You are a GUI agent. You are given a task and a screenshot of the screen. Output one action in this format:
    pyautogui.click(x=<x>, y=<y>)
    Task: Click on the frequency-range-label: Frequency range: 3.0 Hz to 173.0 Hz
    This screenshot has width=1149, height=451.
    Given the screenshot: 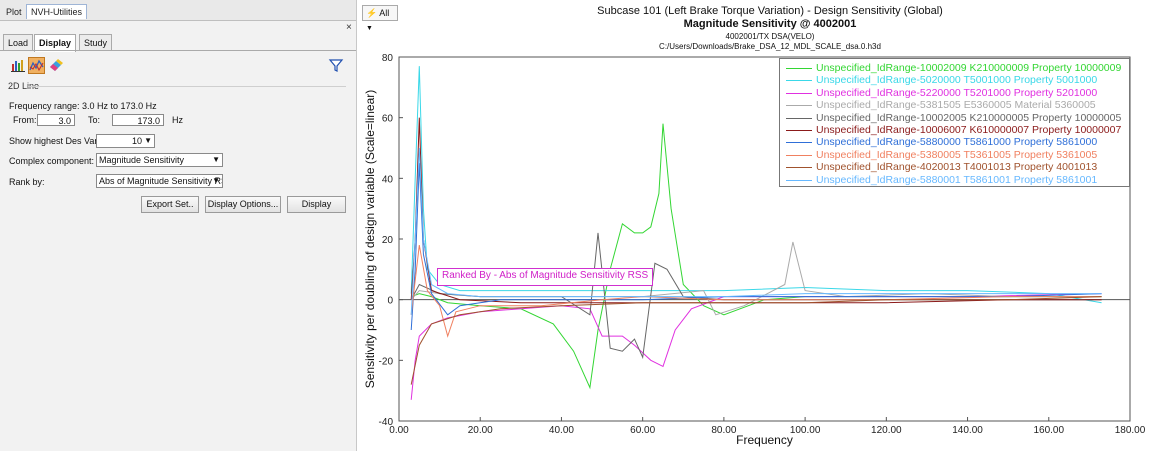 What is the action you would take?
    pyautogui.click(x=83, y=106)
    